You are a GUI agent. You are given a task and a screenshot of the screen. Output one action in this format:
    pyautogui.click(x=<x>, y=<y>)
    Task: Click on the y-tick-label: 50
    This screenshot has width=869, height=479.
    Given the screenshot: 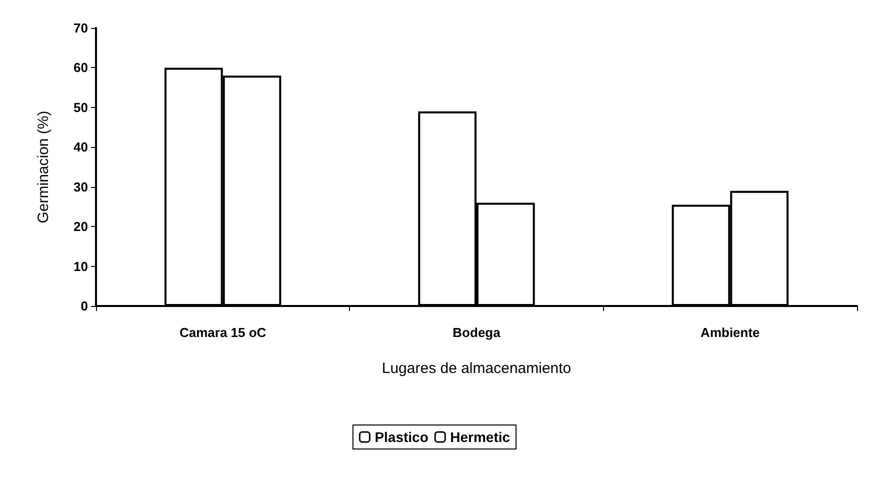 What is the action you would take?
    pyautogui.click(x=81, y=107)
    